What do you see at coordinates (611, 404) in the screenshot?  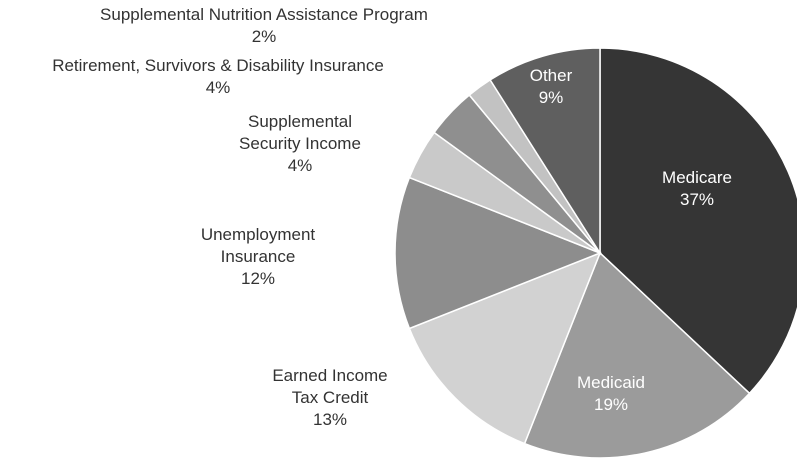 I see `slice-percent: 19%` at bounding box center [611, 404].